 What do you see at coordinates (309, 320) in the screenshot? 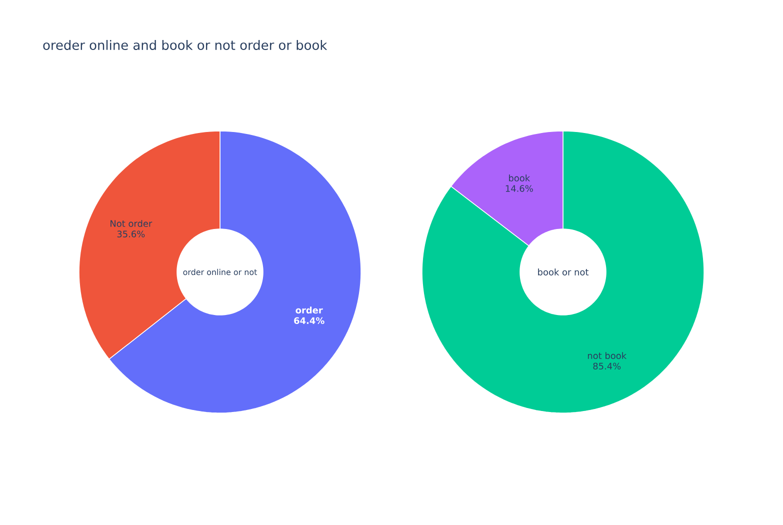
I see `data-label: 64.4%` at bounding box center [309, 320].